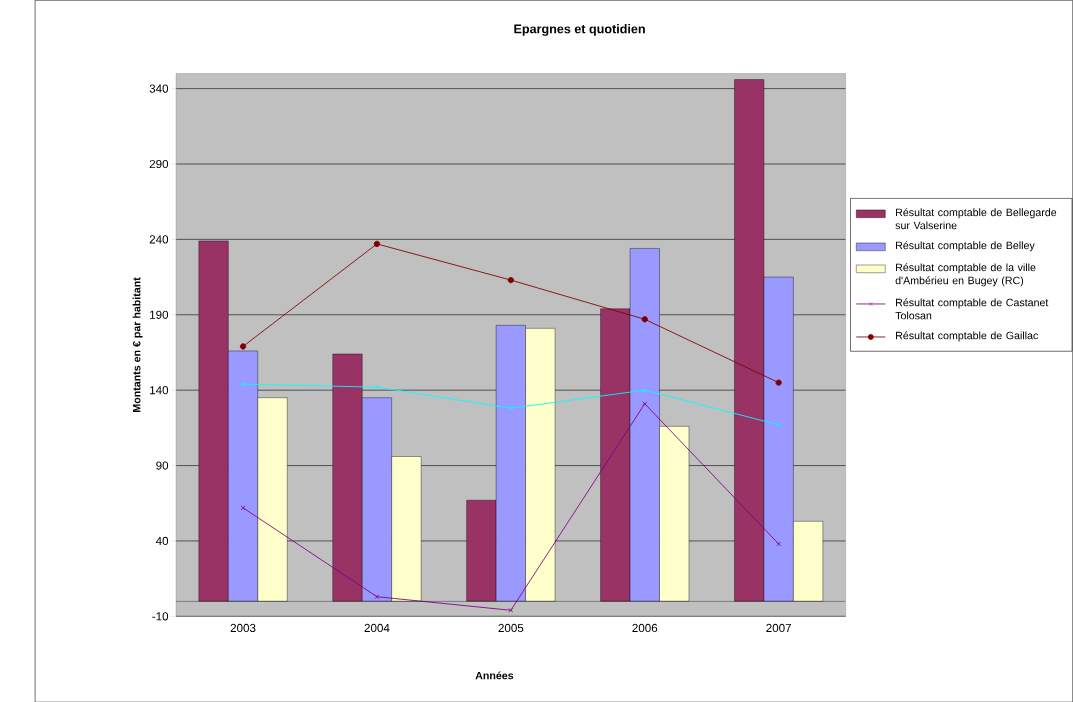 Image resolution: width=1073 pixels, height=702 pixels. Describe the element at coordinates (965, 246) in the screenshot. I see `legend-label: Résultat comptable de Belley` at that location.